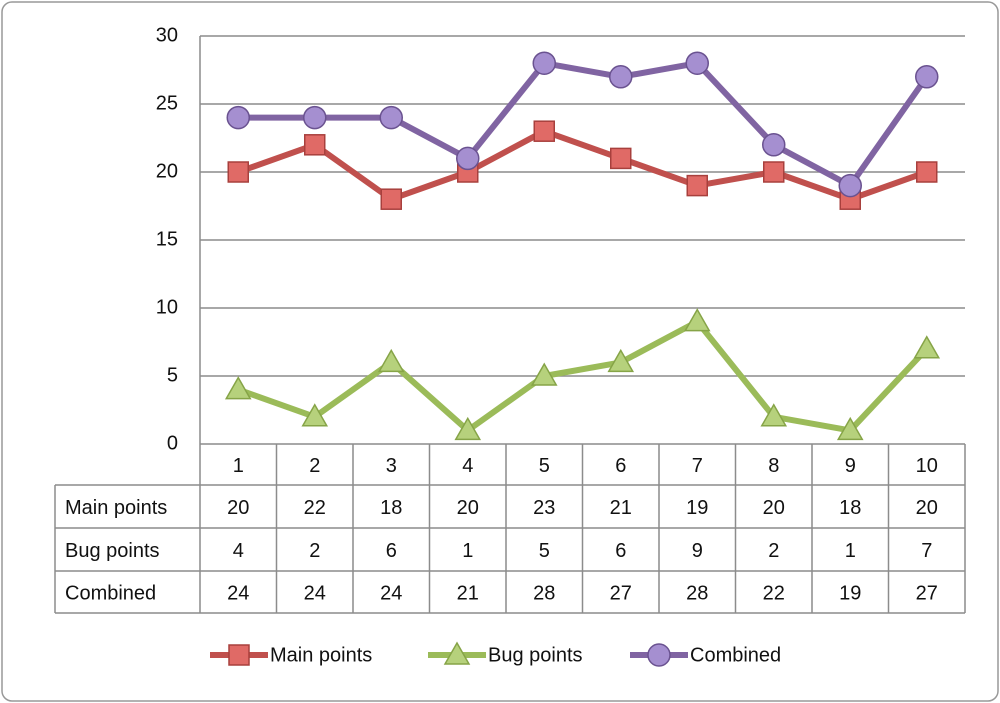 This screenshot has height=703, width=1000. Describe the element at coordinates (167, 239) in the screenshot. I see `y-tick-label: 15` at that location.